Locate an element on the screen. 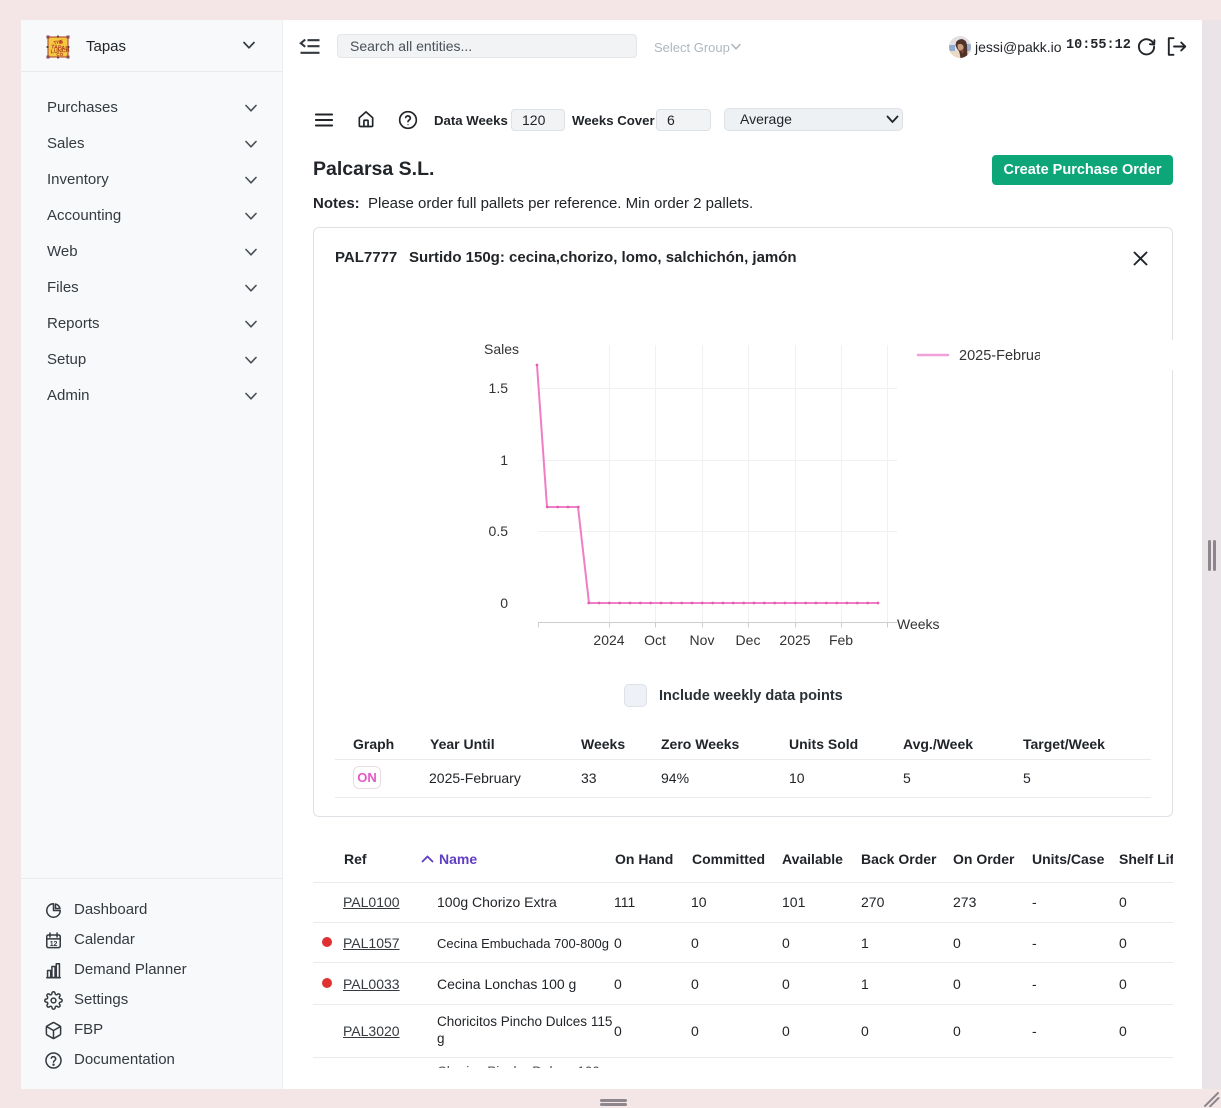 This screenshot has height=1108, width=1221. svg-text: THE is located at coordinates (58, 43).